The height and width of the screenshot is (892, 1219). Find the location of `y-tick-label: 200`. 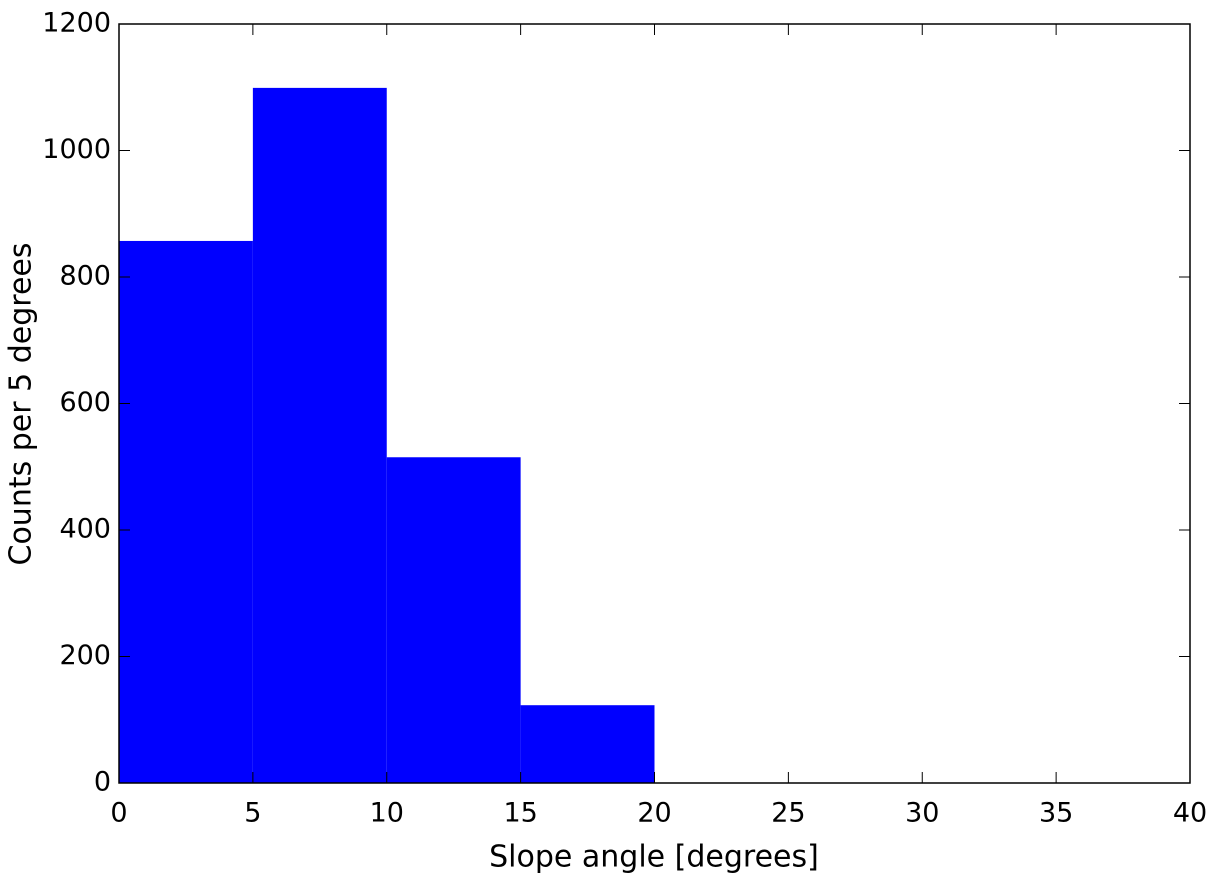

y-tick-label: 200 is located at coordinates (85, 655).